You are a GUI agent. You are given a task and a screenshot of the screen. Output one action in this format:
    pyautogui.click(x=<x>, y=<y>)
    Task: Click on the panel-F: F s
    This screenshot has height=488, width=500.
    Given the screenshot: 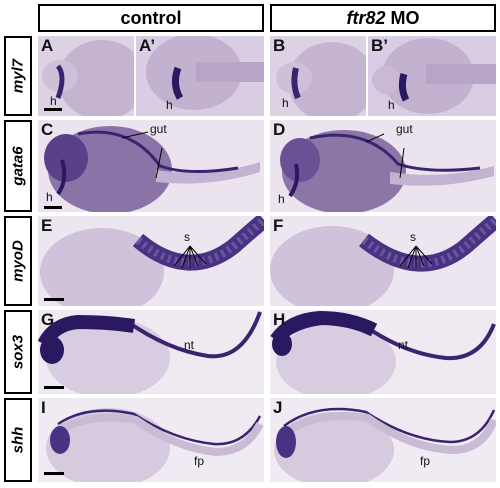 What is the action you would take?
    pyautogui.click(x=383, y=261)
    